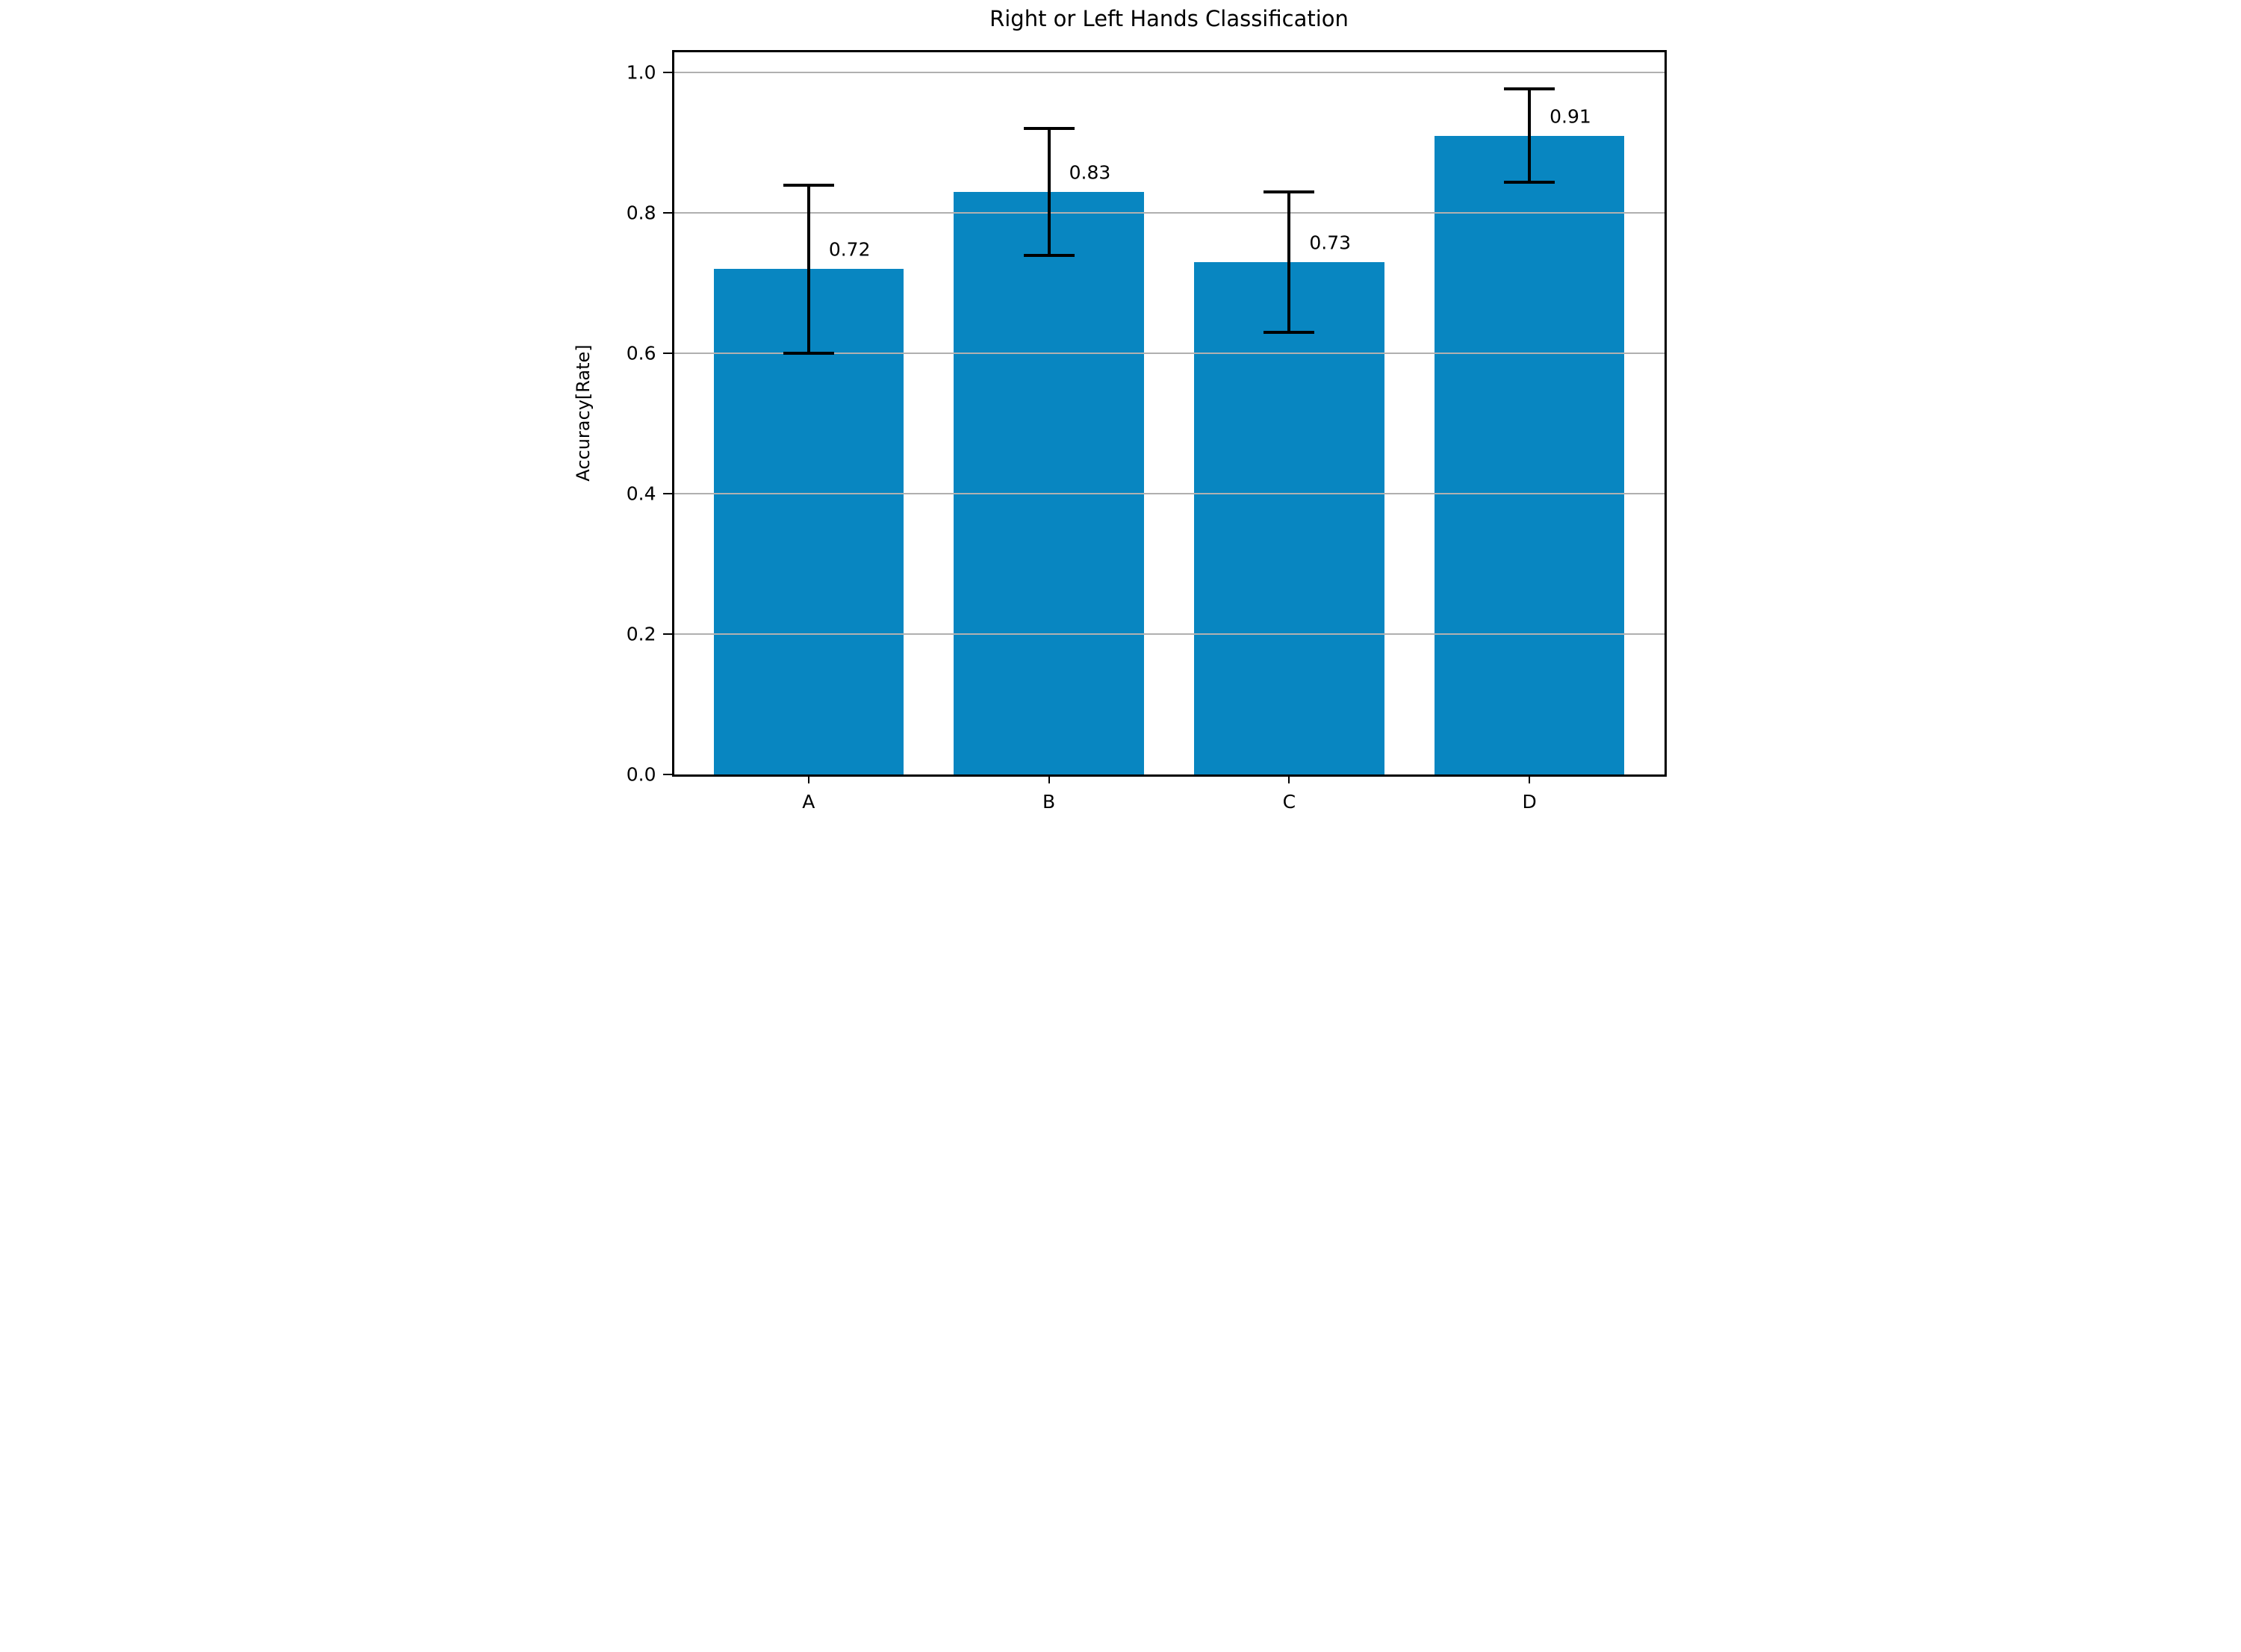  I want to click on error-cap-bottom-B, so click(1049, 255).